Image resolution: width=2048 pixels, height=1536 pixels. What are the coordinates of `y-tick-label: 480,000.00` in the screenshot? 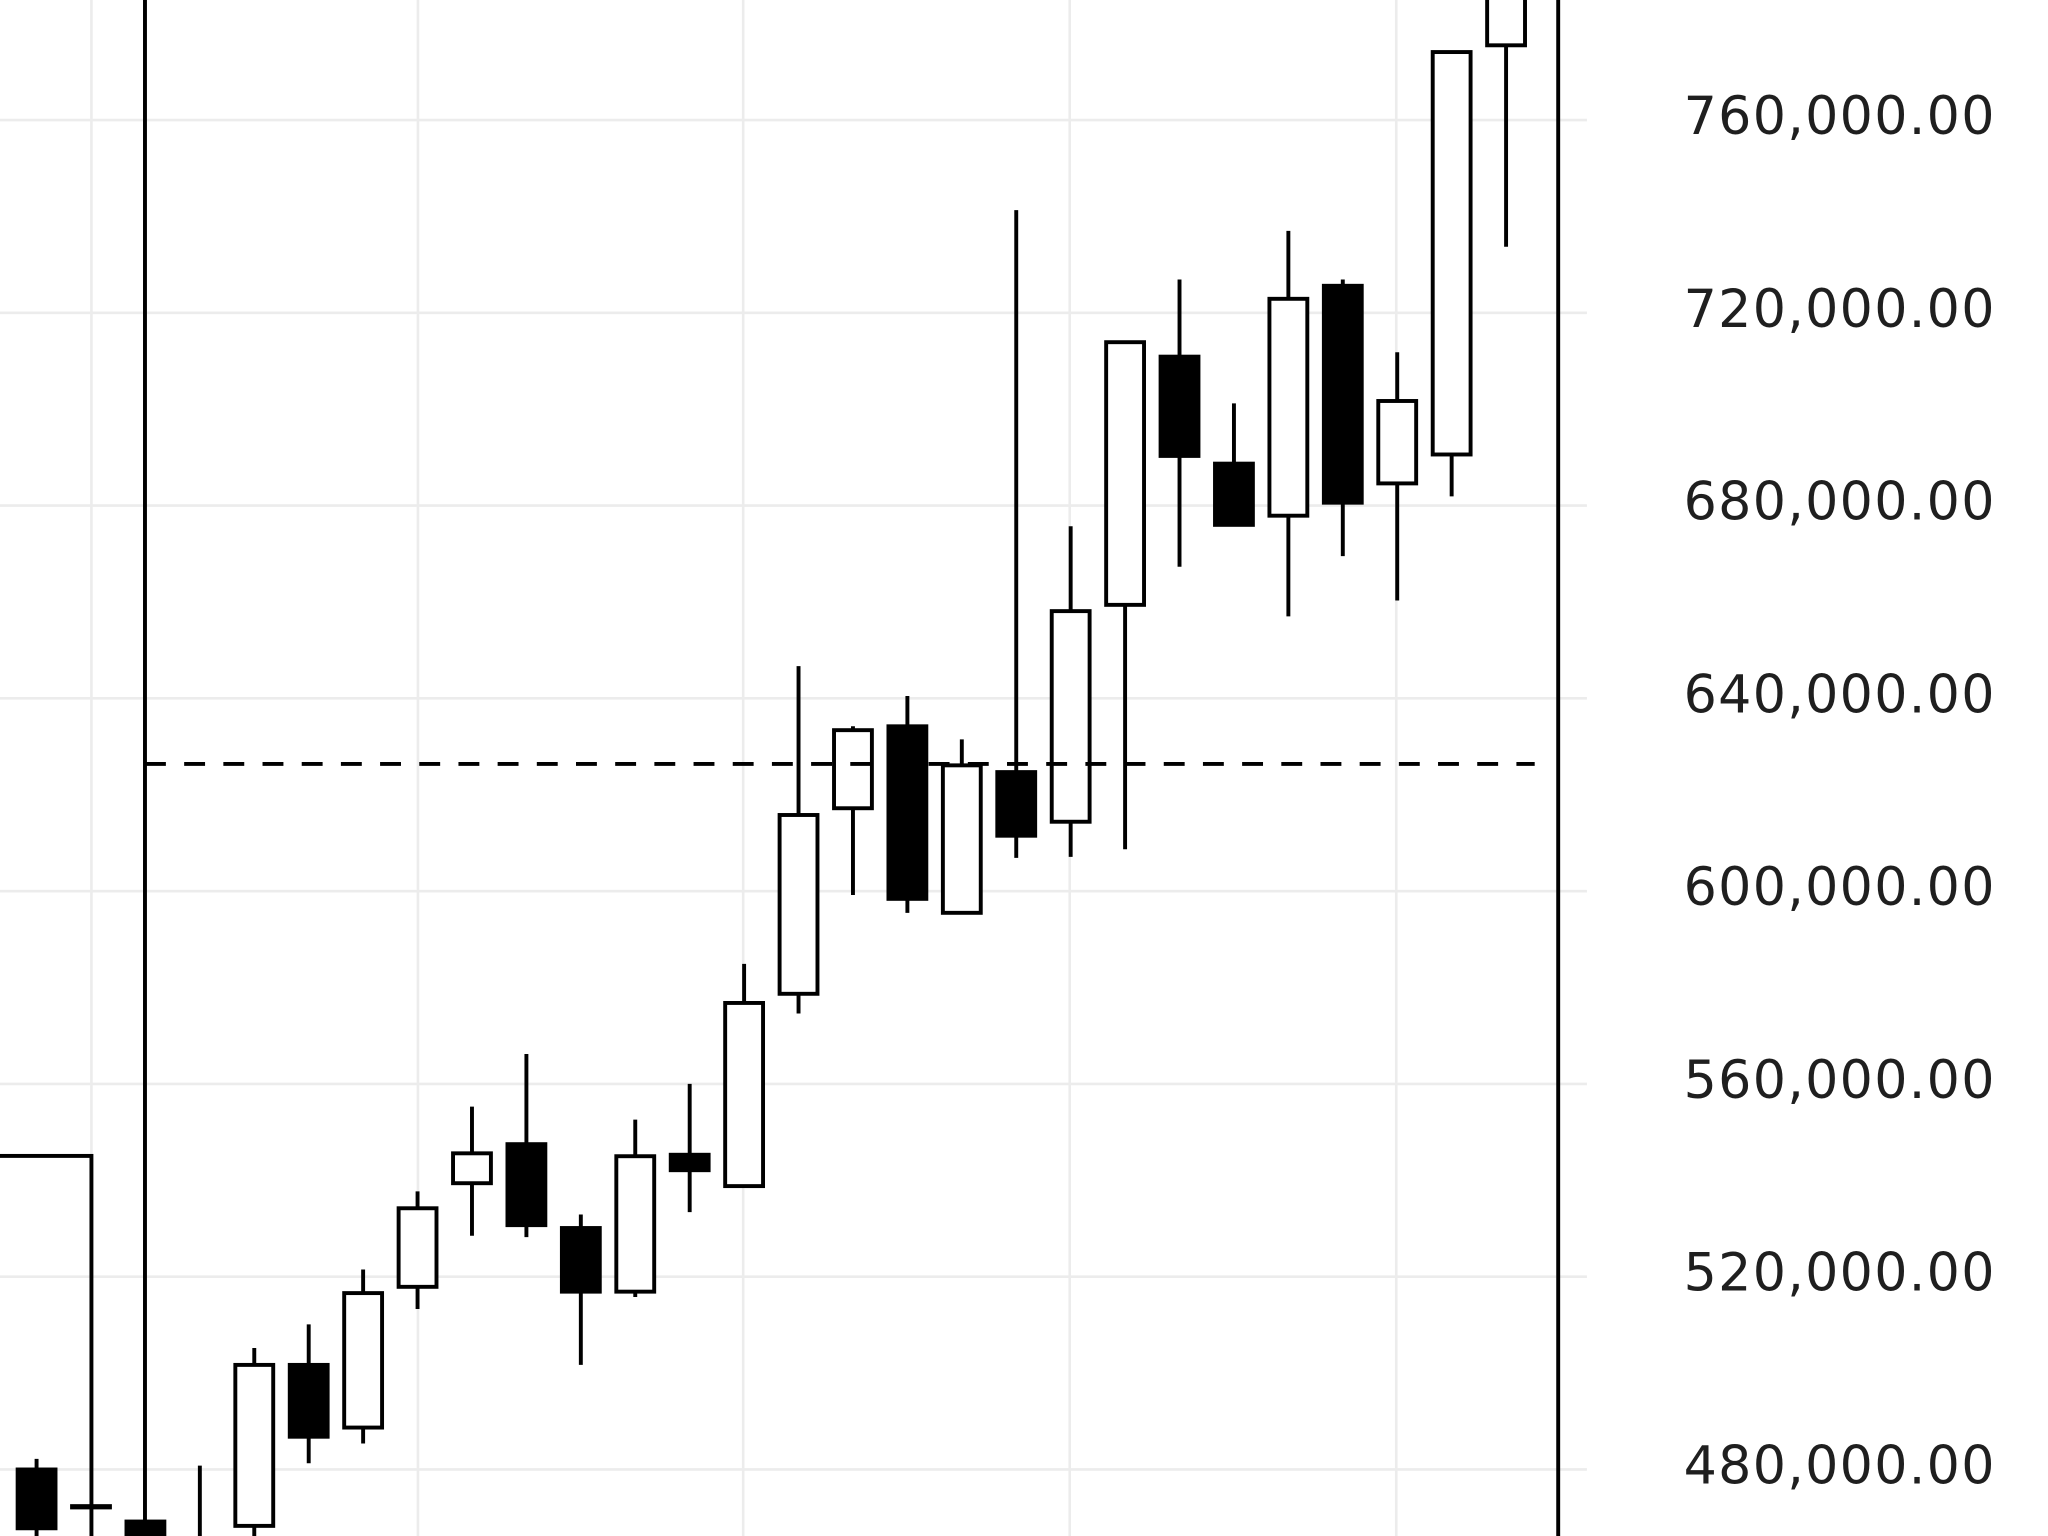 It's located at (1840, 1466).